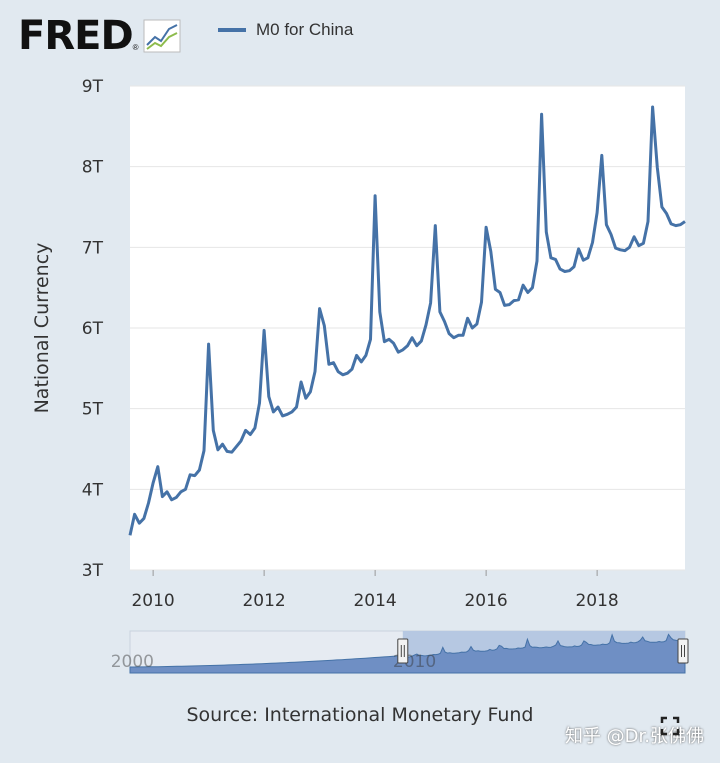 Image resolution: width=720 pixels, height=763 pixels. I want to click on navigator-ticks: 2000 2010, so click(273, 662).